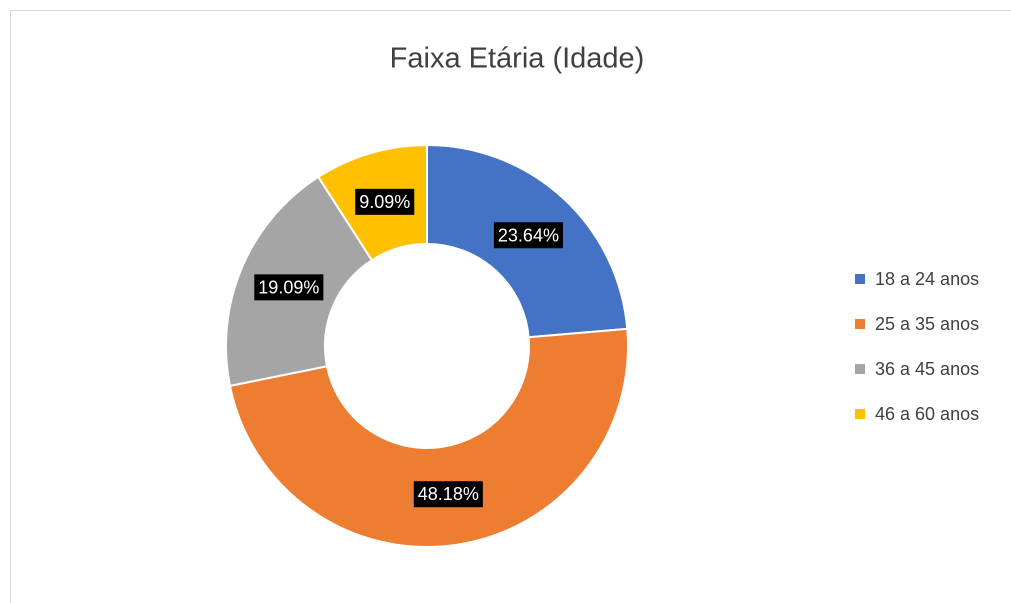 This screenshot has width=1011, height=603. I want to click on data-label: 19.09%, so click(288, 287).